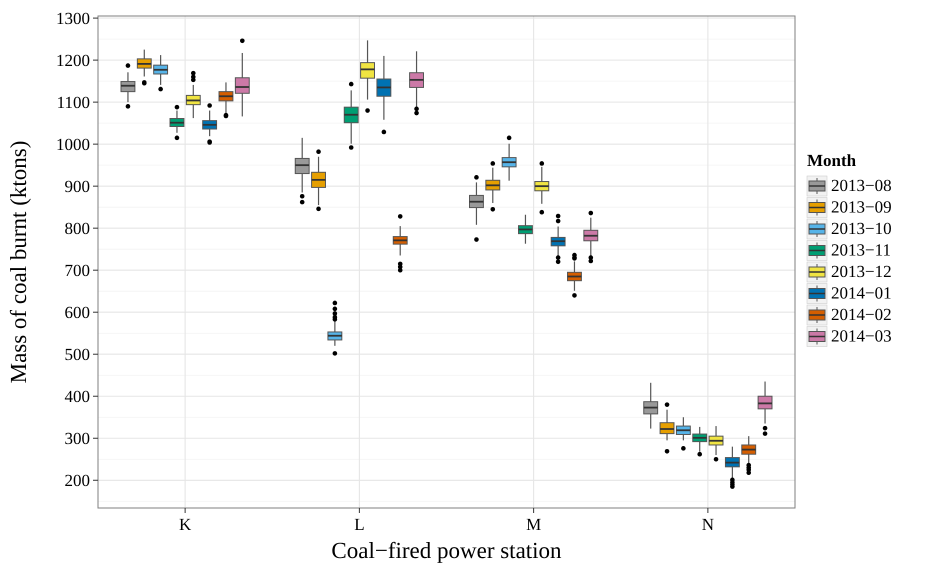 The height and width of the screenshot is (574, 932). Describe the element at coordinates (861, 250) in the screenshot. I see `legend-label: 2013−11` at that location.